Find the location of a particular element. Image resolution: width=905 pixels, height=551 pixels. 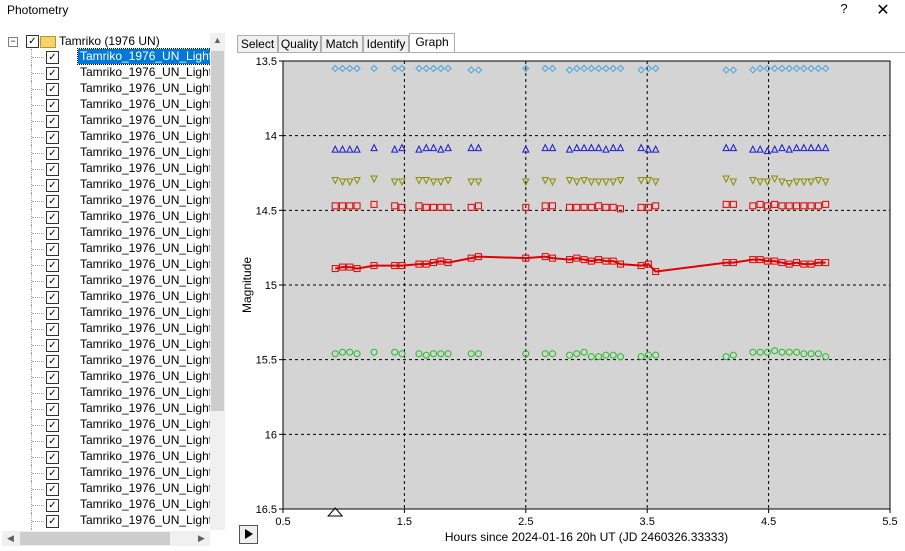

tab-select: Select is located at coordinates (257, 44).